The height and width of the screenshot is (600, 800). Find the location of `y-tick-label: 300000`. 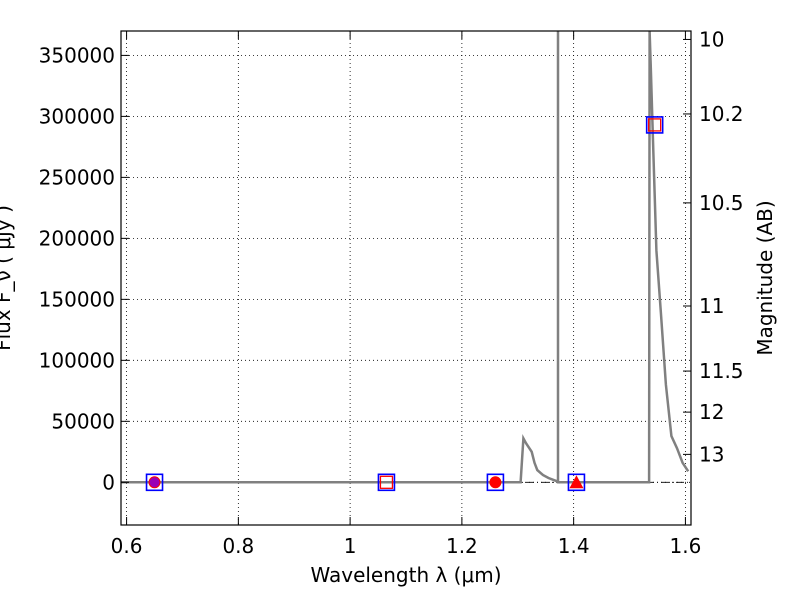

y-tick-label: 300000 is located at coordinates (77, 116).